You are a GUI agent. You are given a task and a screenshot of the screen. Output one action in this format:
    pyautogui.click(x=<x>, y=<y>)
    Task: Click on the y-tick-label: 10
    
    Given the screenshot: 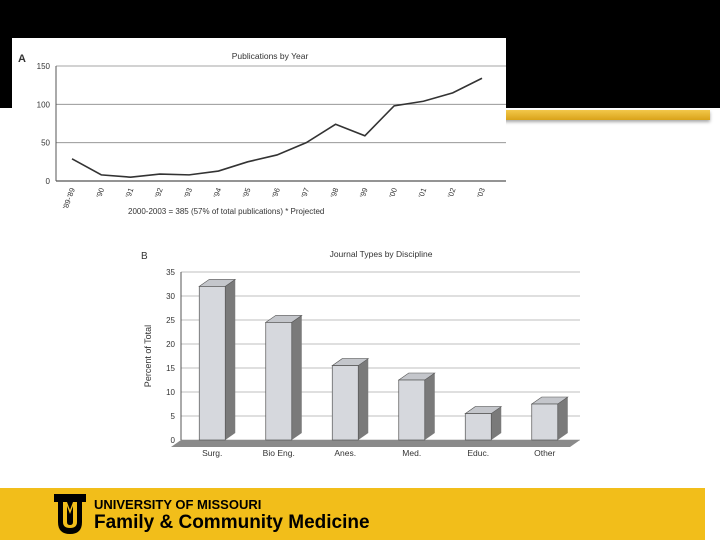 What is the action you would take?
    pyautogui.click(x=170, y=392)
    